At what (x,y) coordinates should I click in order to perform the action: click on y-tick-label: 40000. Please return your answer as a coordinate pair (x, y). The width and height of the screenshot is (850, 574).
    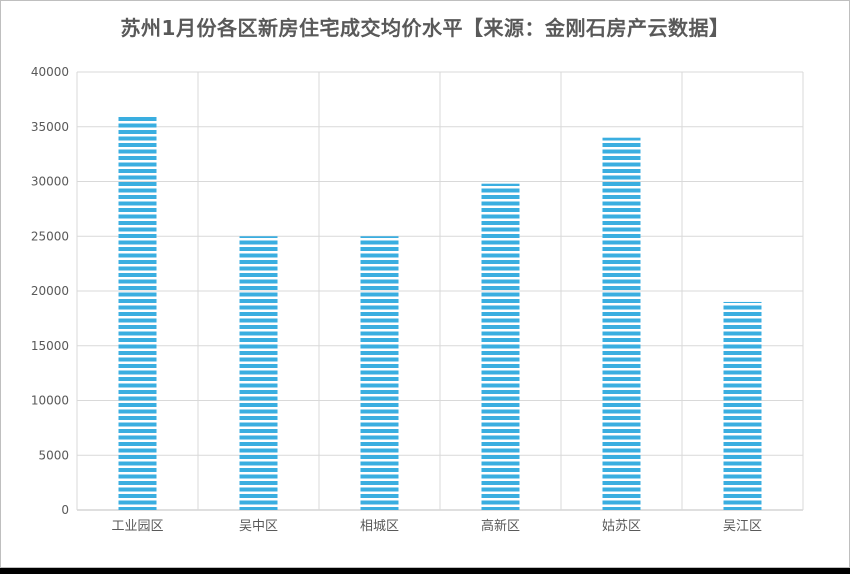
    Looking at the image, I should click on (50, 72).